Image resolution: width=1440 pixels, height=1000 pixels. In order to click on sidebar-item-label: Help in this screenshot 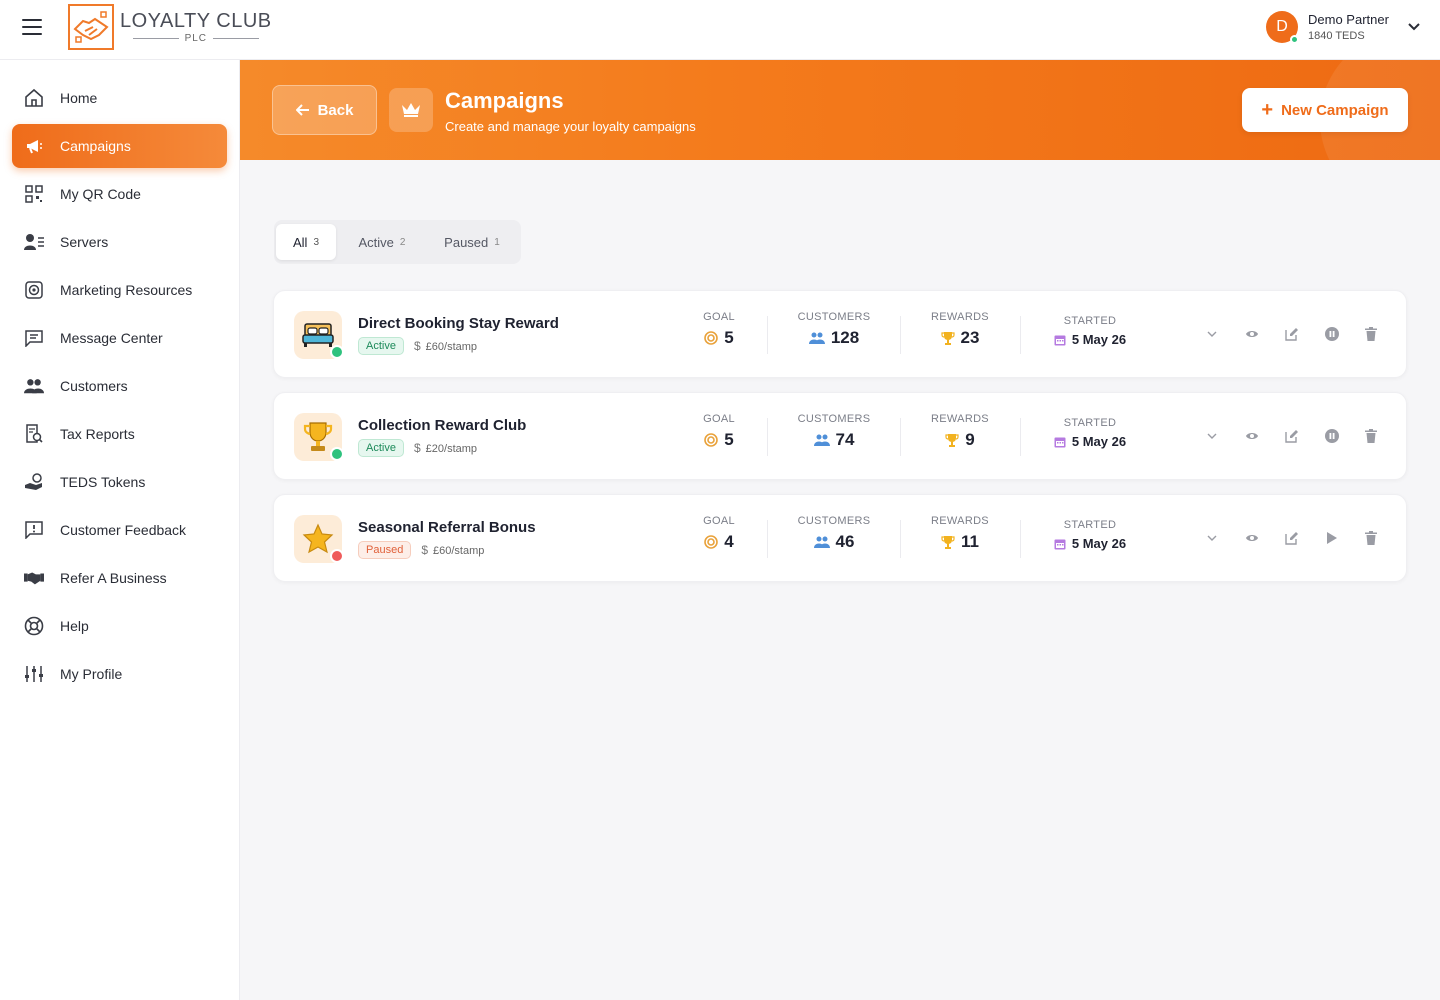, I will do `click(74, 626)`.